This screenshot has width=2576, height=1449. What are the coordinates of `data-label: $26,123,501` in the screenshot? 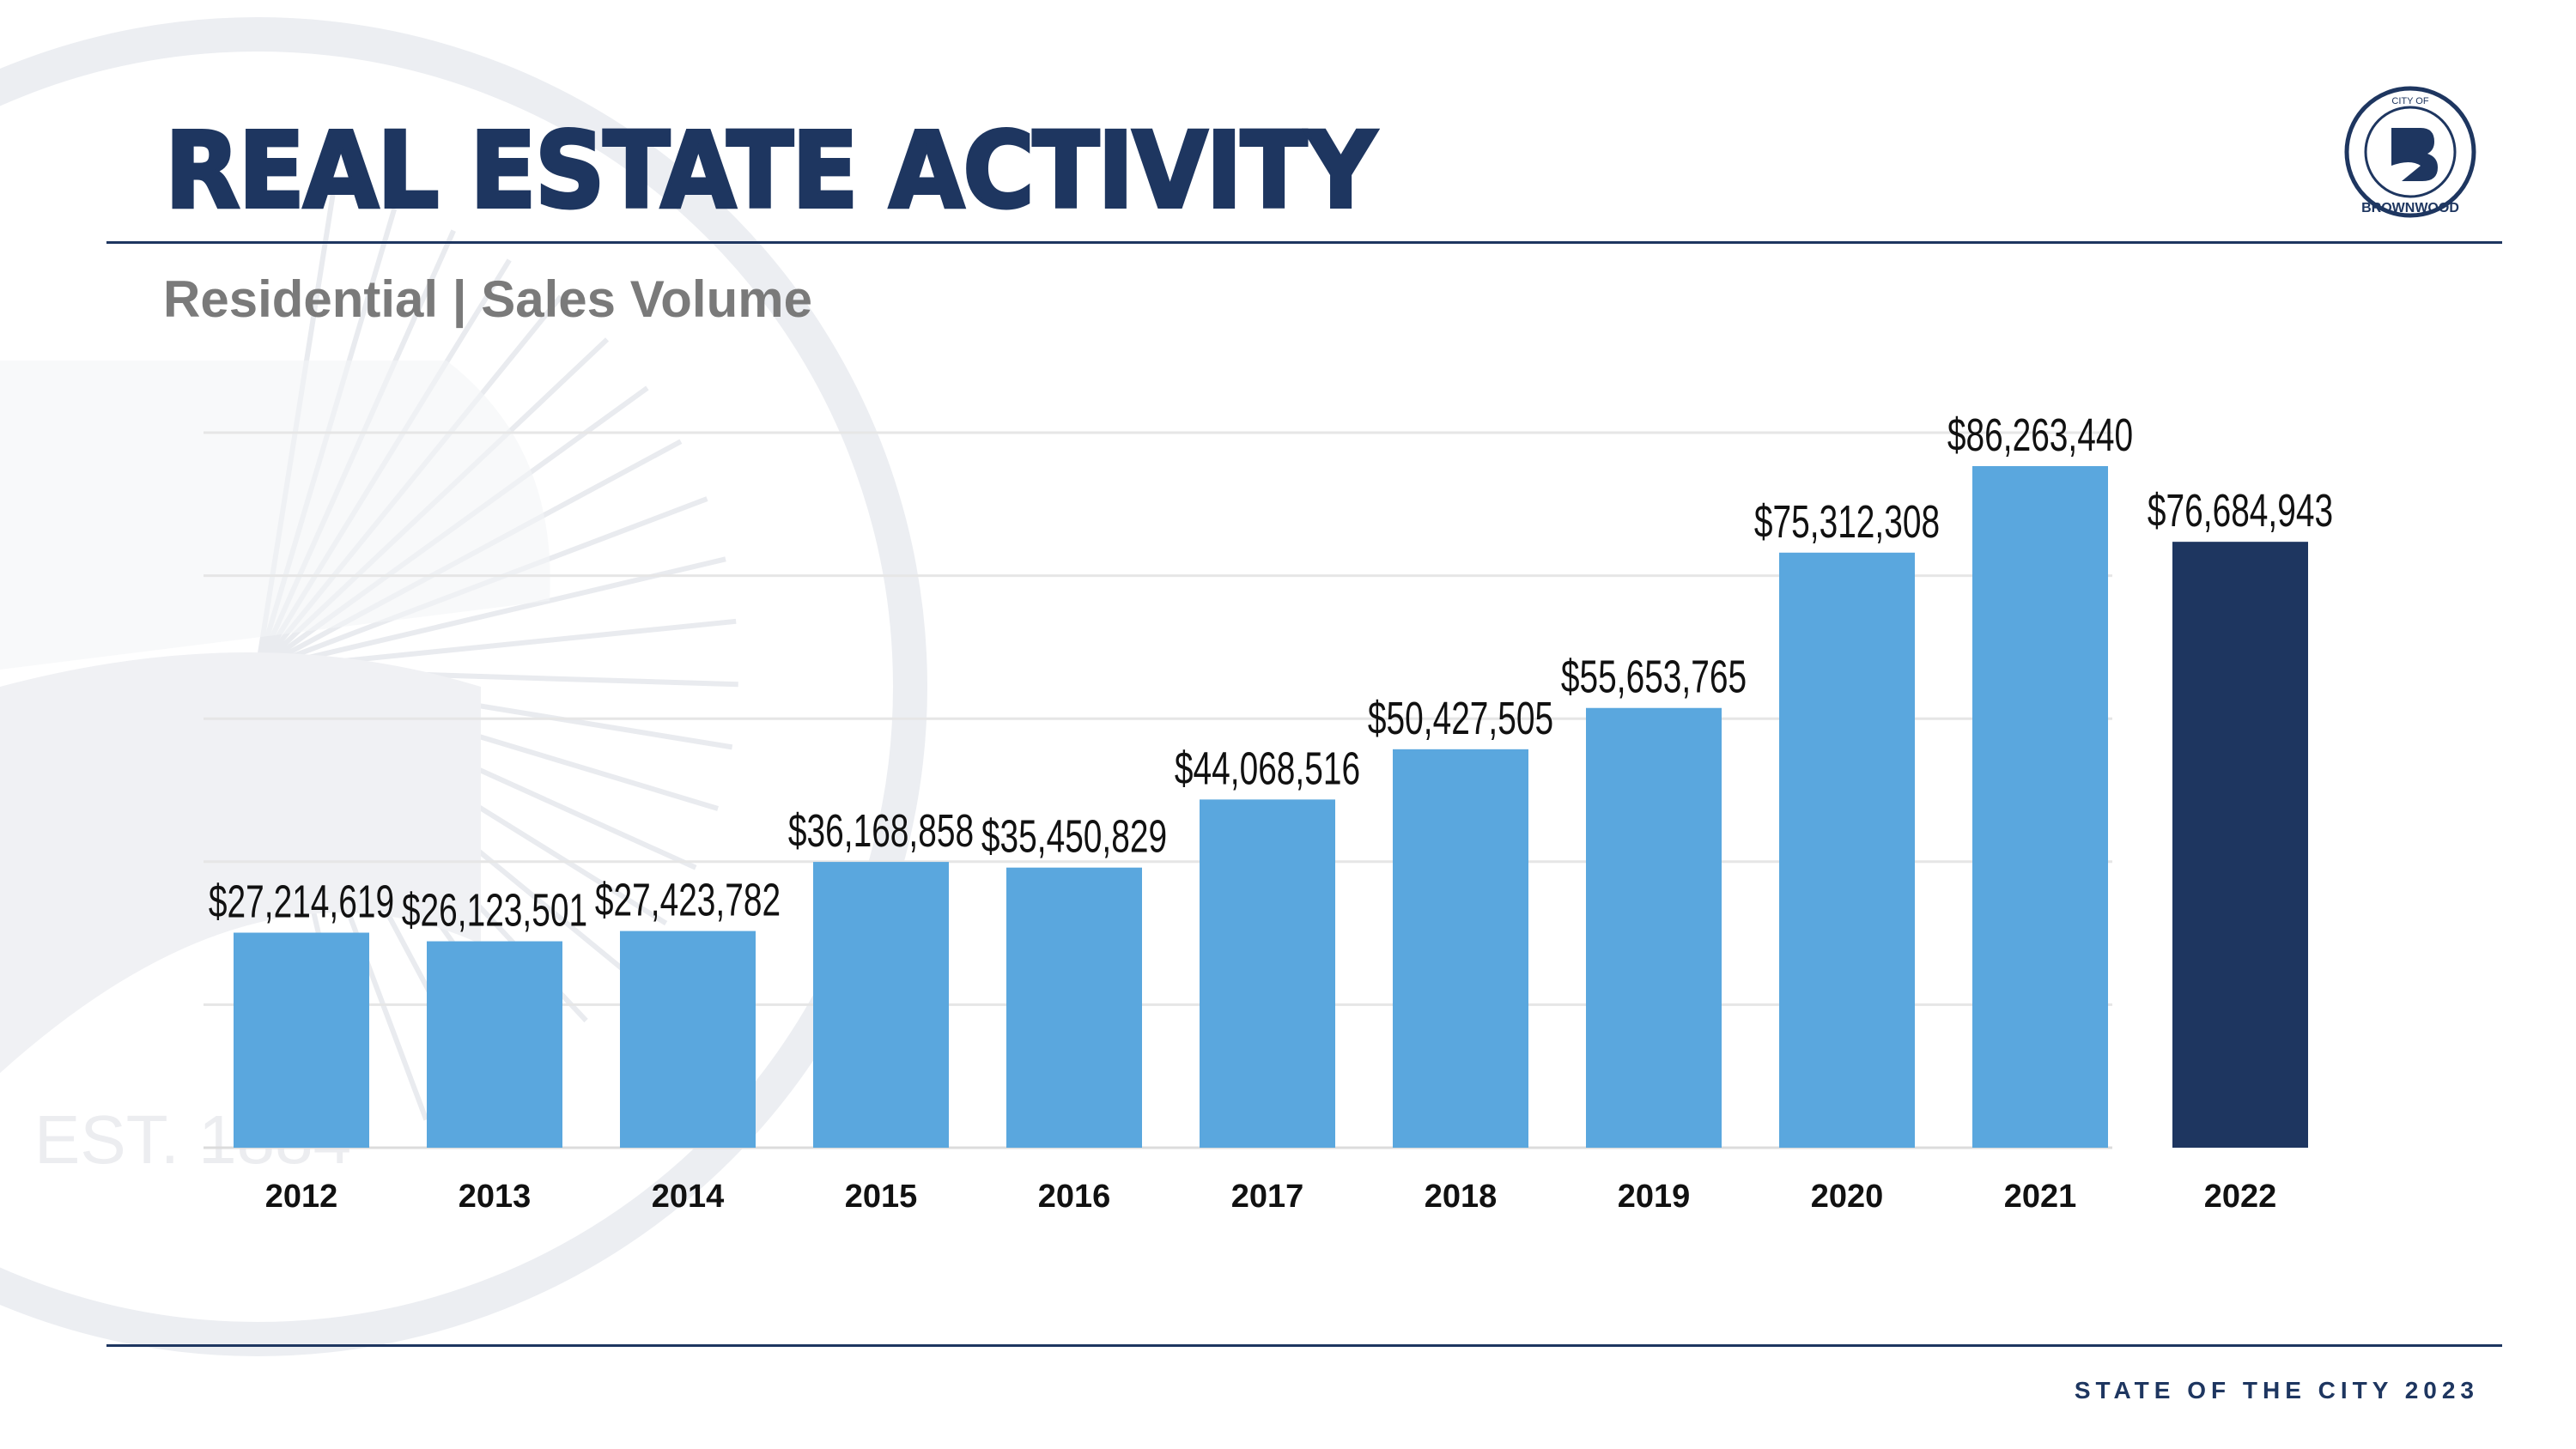 It's located at (494, 909).